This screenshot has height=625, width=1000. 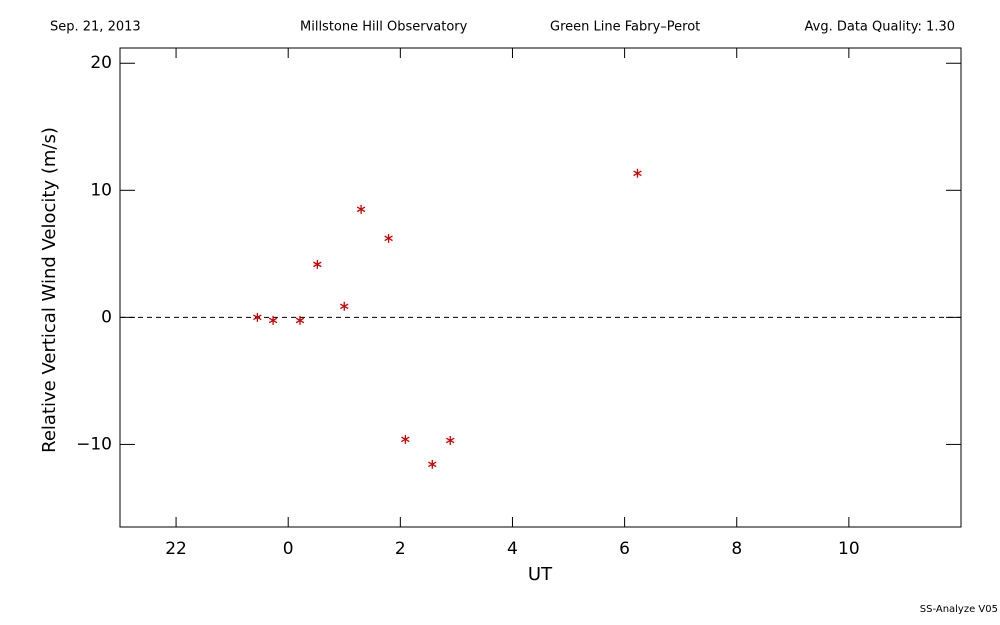 What do you see at coordinates (880, 27) in the screenshot?
I see `quality: Avg. Data Quality: 1.30` at bounding box center [880, 27].